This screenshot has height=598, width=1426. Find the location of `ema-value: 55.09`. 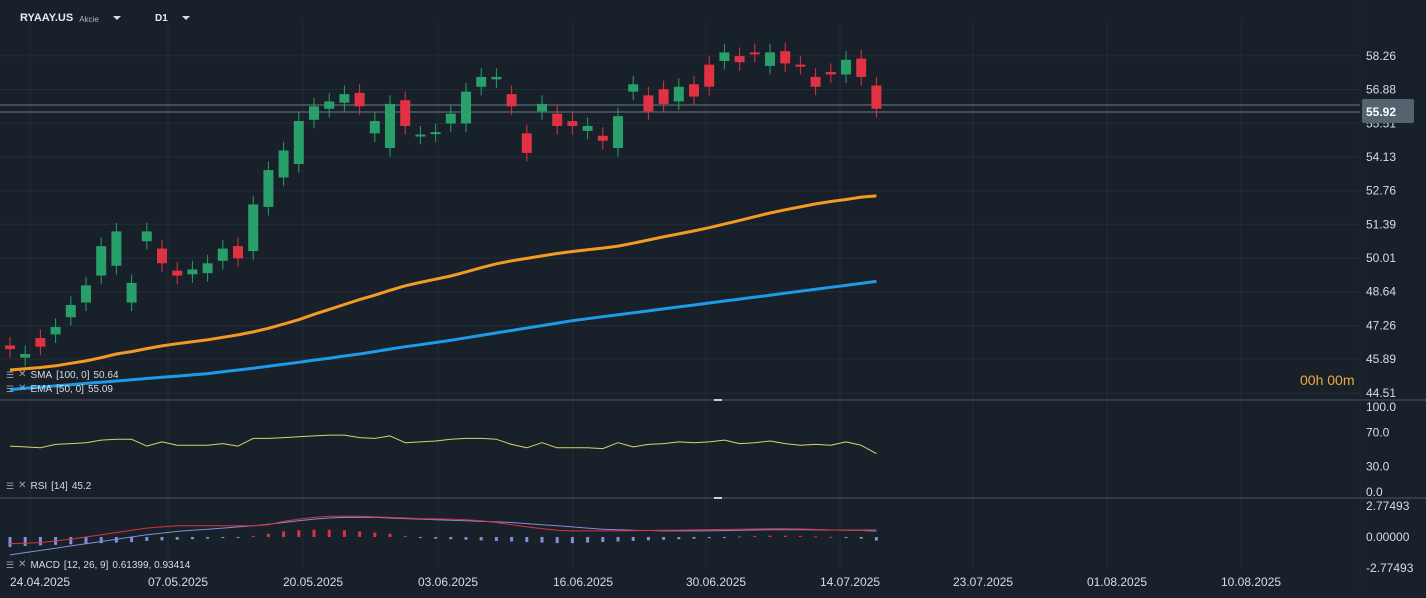

ema-value: 55.09 is located at coordinates (100, 389).